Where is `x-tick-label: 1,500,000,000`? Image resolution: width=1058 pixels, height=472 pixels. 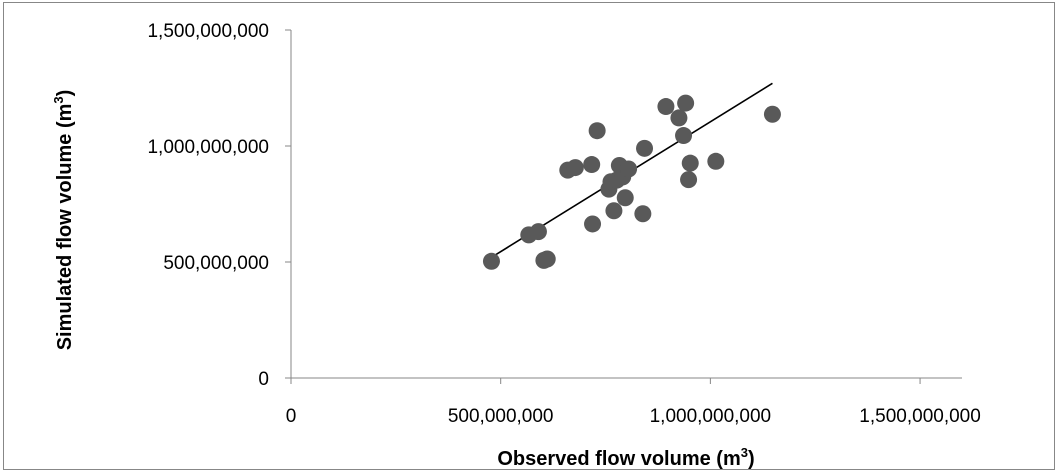
x-tick-label: 1,500,000,000 is located at coordinates (920, 416).